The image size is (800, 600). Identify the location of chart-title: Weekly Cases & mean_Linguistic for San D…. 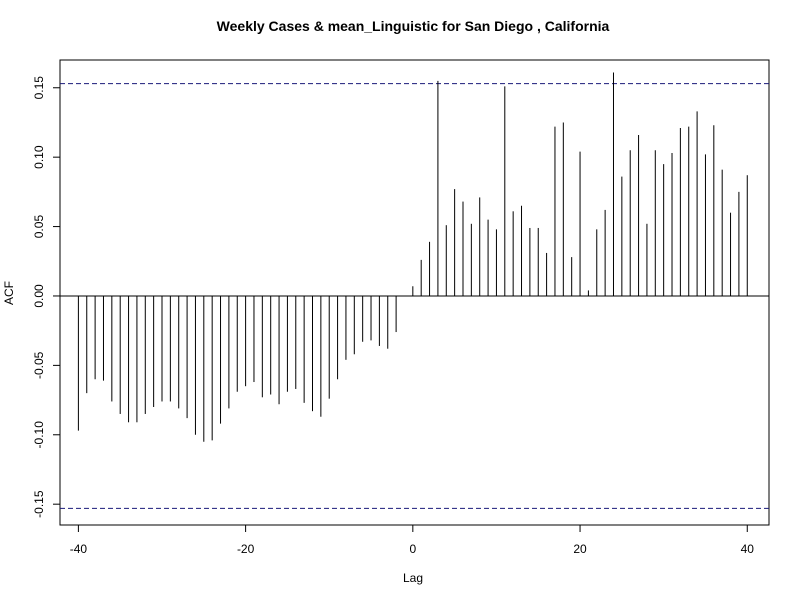
(413, 26).